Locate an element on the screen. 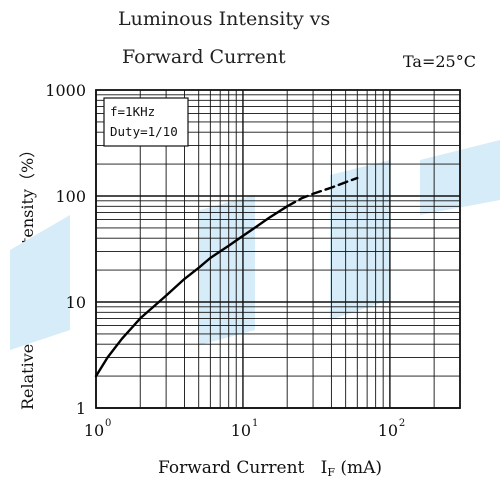 Image resolution: width=503 pixels, height=493 pixels. x-axis-label: Forward Current IF (mA) is located at coordinates (270, 468).